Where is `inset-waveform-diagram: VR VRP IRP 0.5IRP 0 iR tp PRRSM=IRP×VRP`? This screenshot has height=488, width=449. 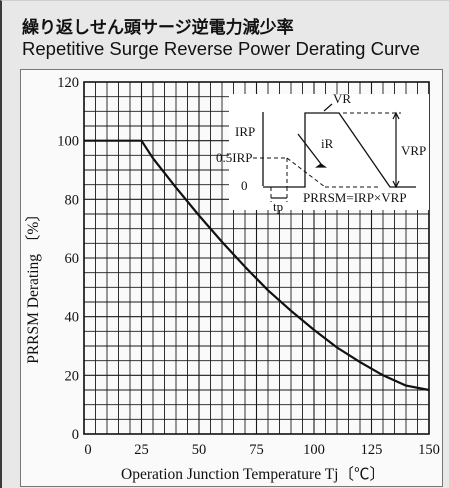
inset-waveform-diagram: VR VRP IRP 0.5IRP 0 iR tp PRRSM=IRP×VRP is located at coordinates (322, 152).